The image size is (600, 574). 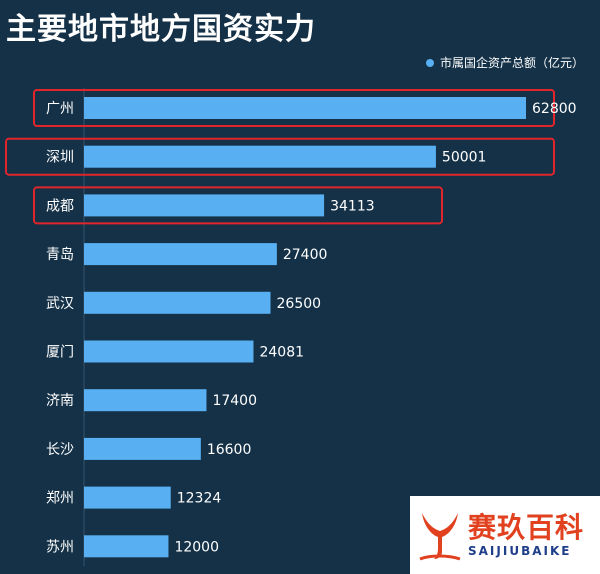 What do you see at coordinates (281, 353) in the screenshot?
I see `value-label: 24081` at bounding box center [281, 353].